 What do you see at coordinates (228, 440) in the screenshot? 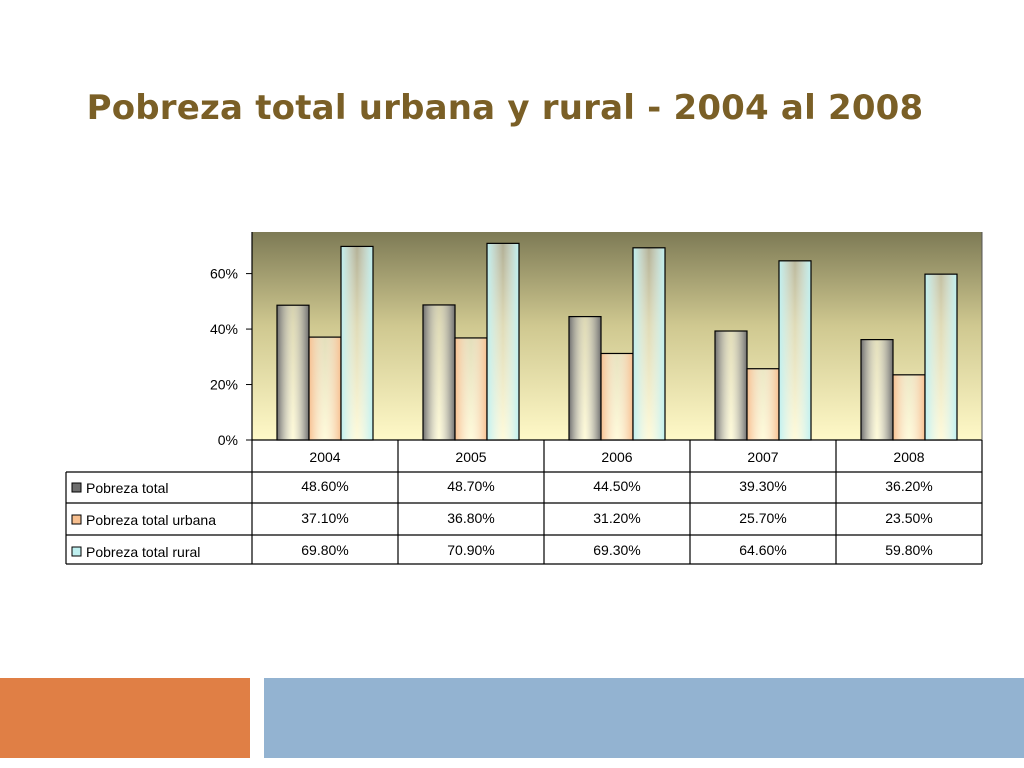
I see `y-tick-label: 0%` at bounding box center [228, 440].